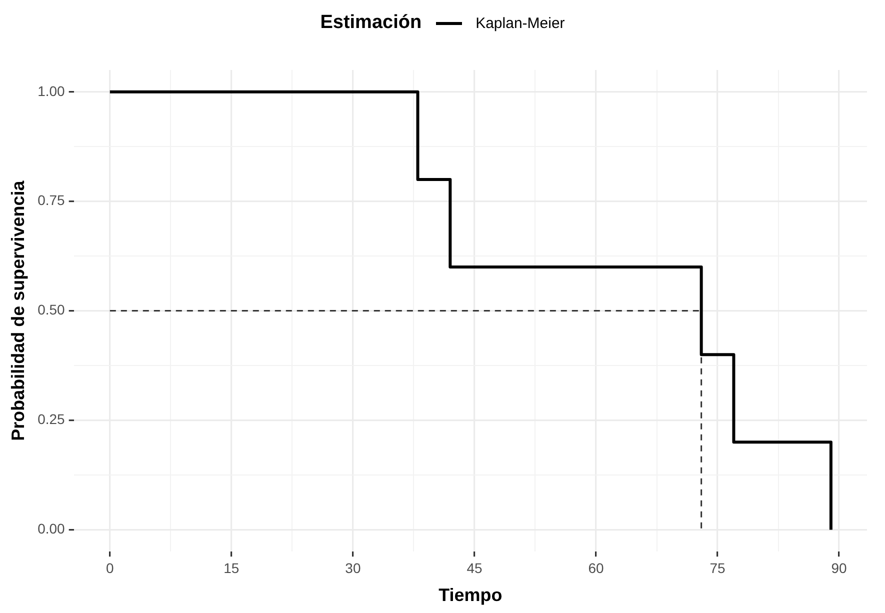  Describe the element at coordinates (52, 310) in the screenshot. I see `y-tick-label: 0.50` at that location.